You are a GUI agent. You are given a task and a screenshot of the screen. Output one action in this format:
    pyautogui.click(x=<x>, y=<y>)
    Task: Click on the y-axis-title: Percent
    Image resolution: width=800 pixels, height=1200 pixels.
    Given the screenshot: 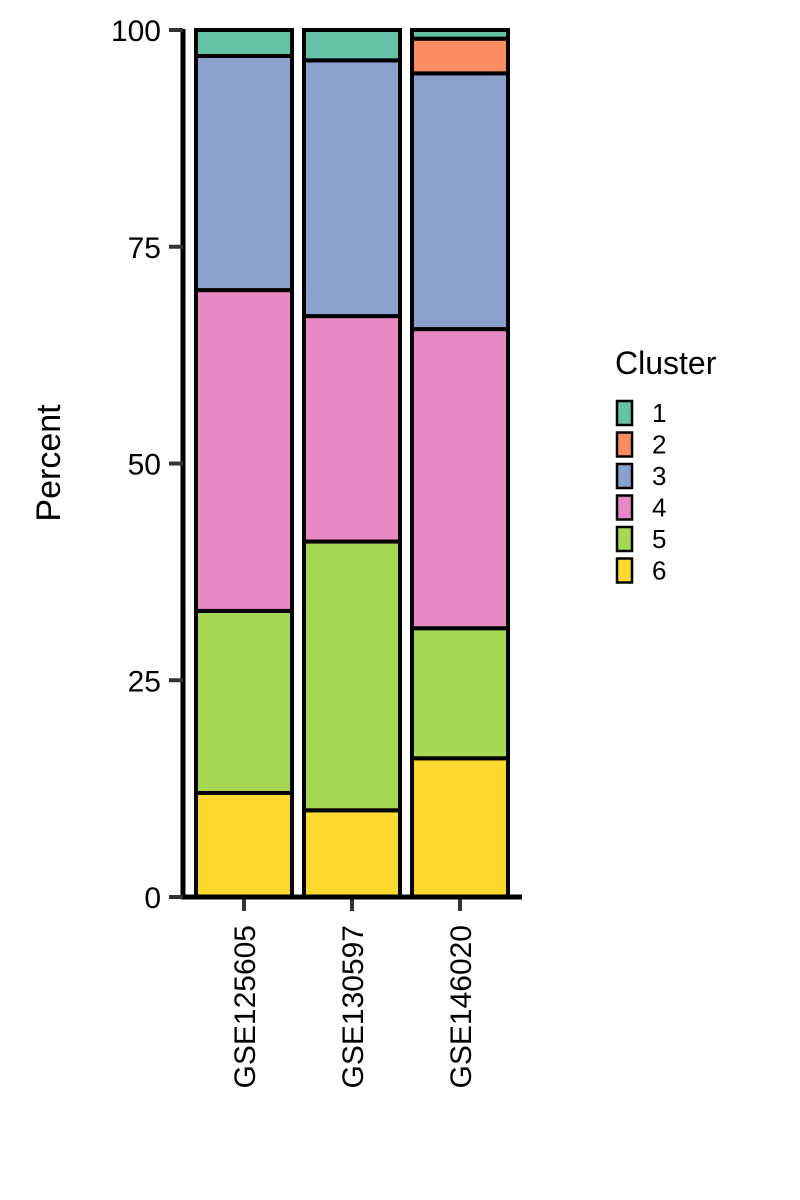 What is the action you would take?
    pyautogui.click(x=49, y=463)
    